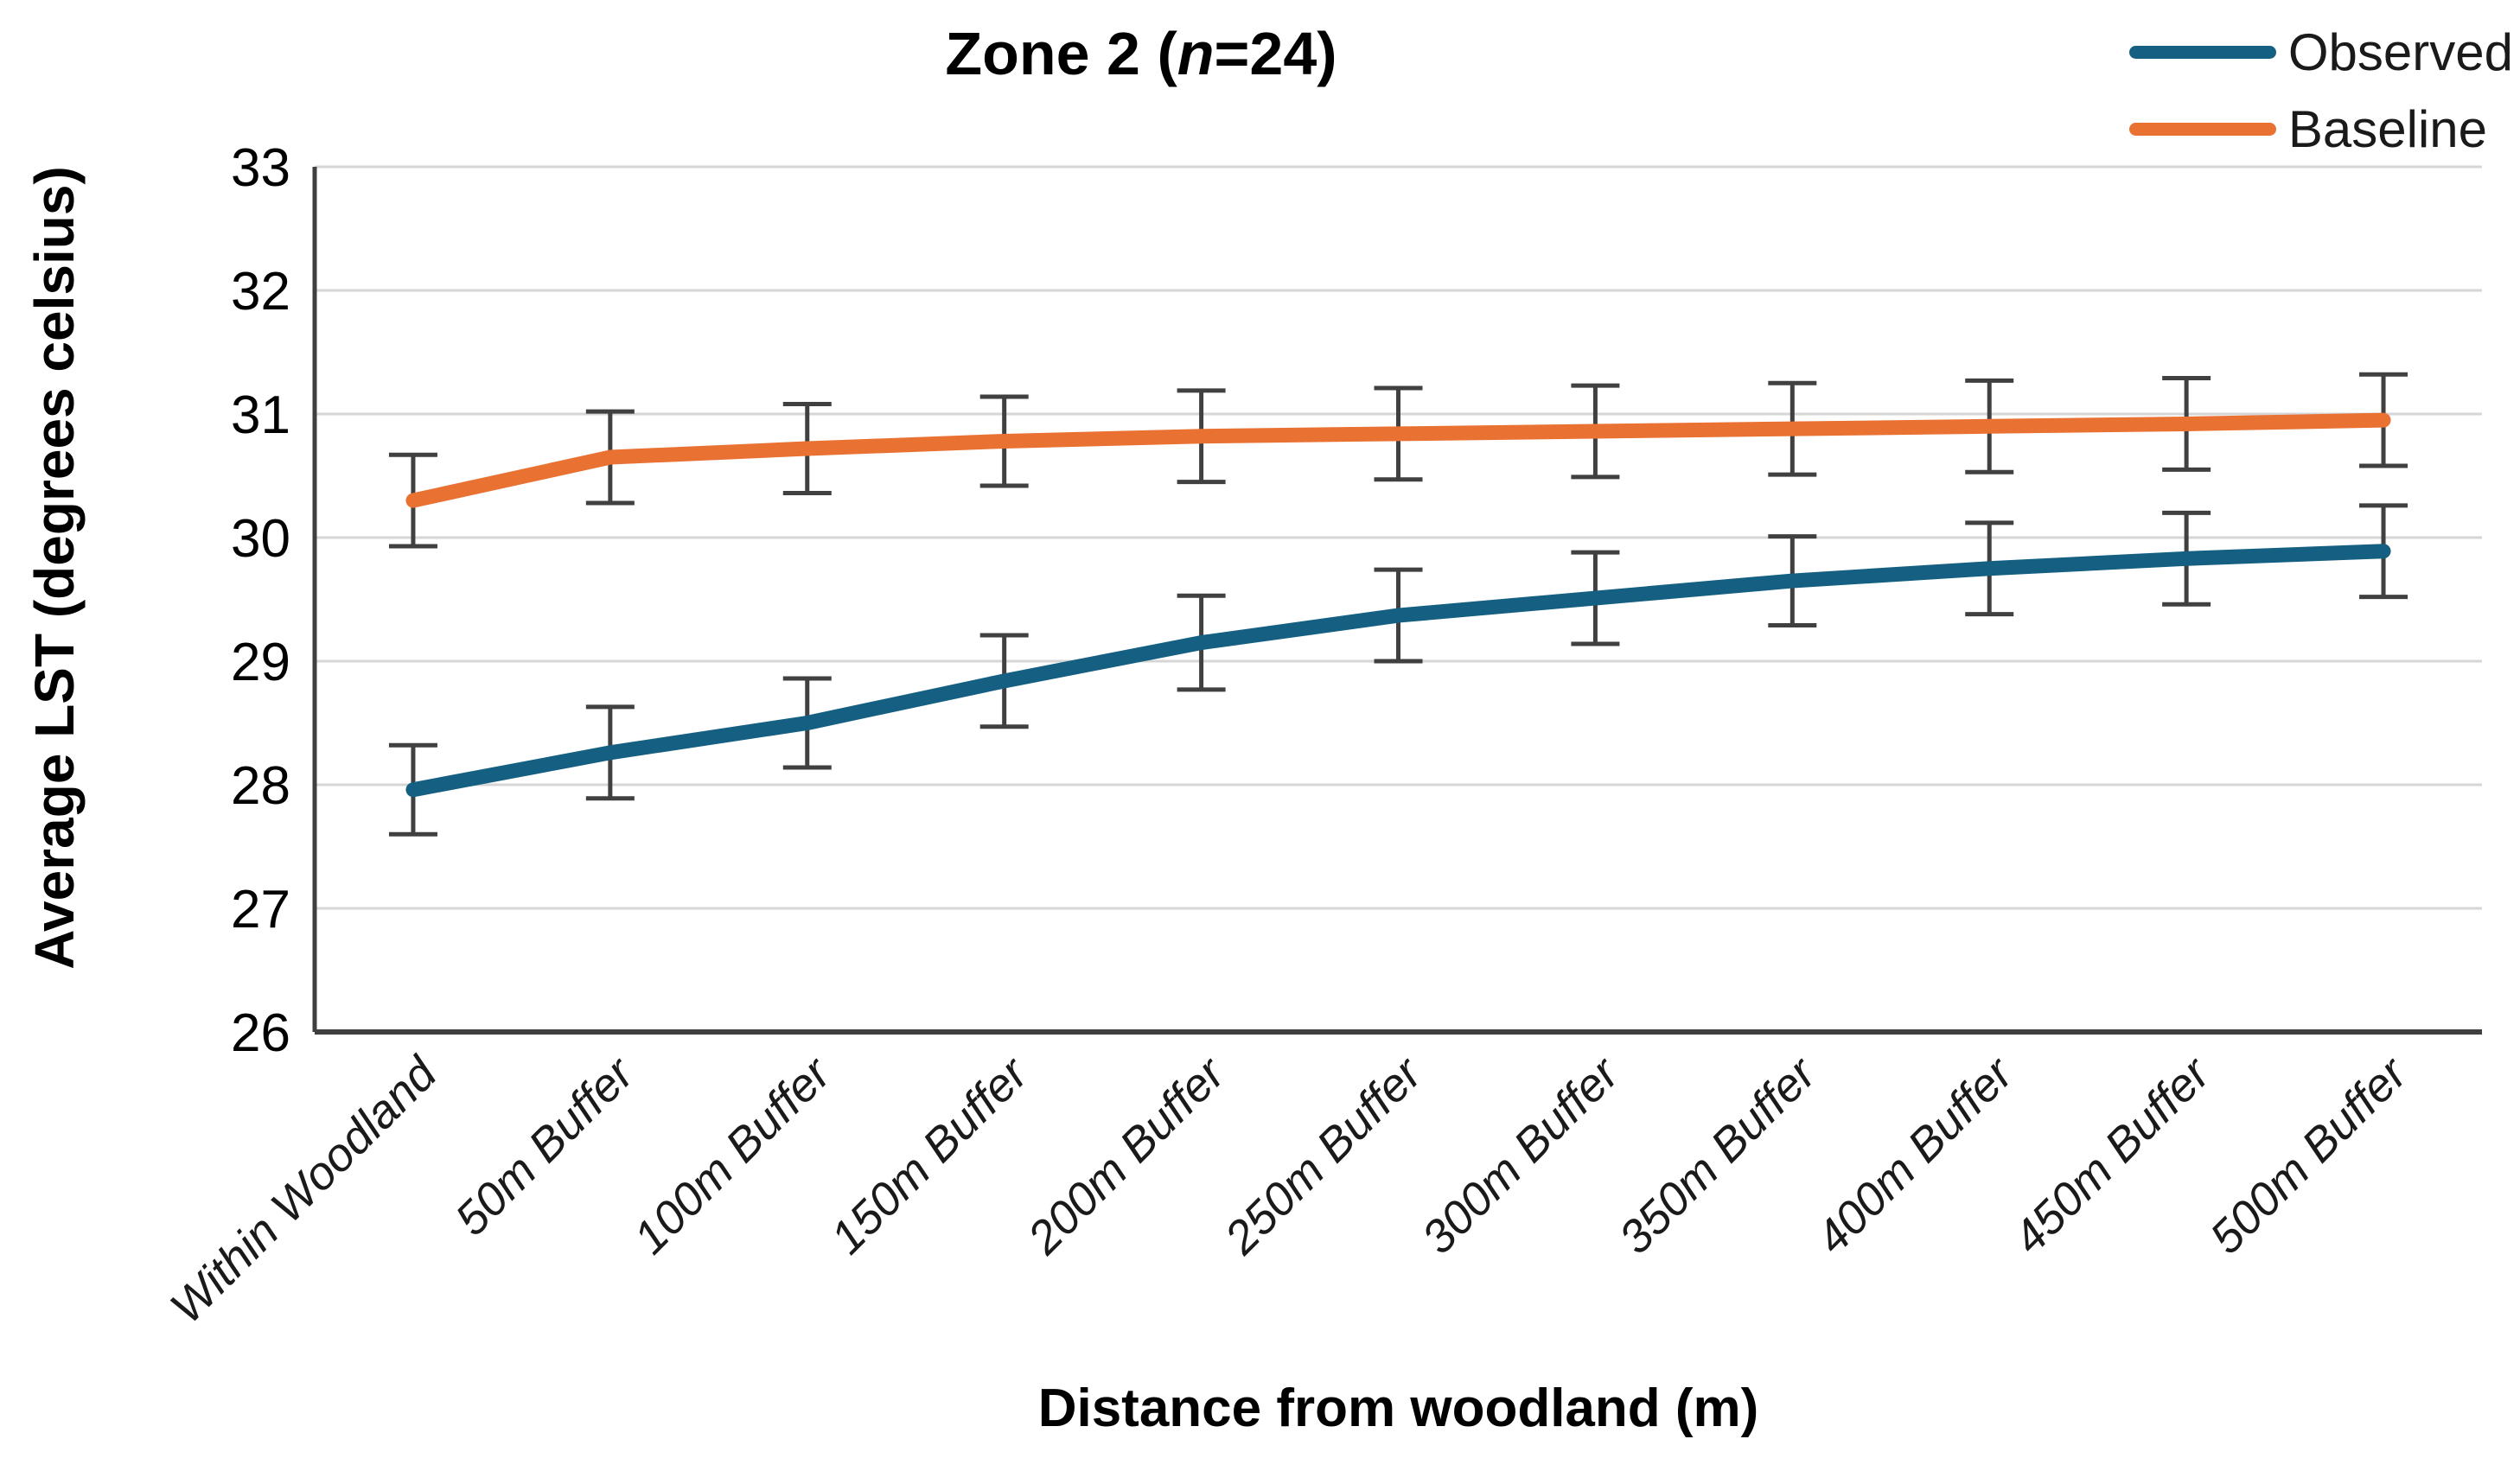 The height and width of the screenshot is (1471, 2520). I want to click on x-tick-label: 250m Buffer, so click(1324, 1156).